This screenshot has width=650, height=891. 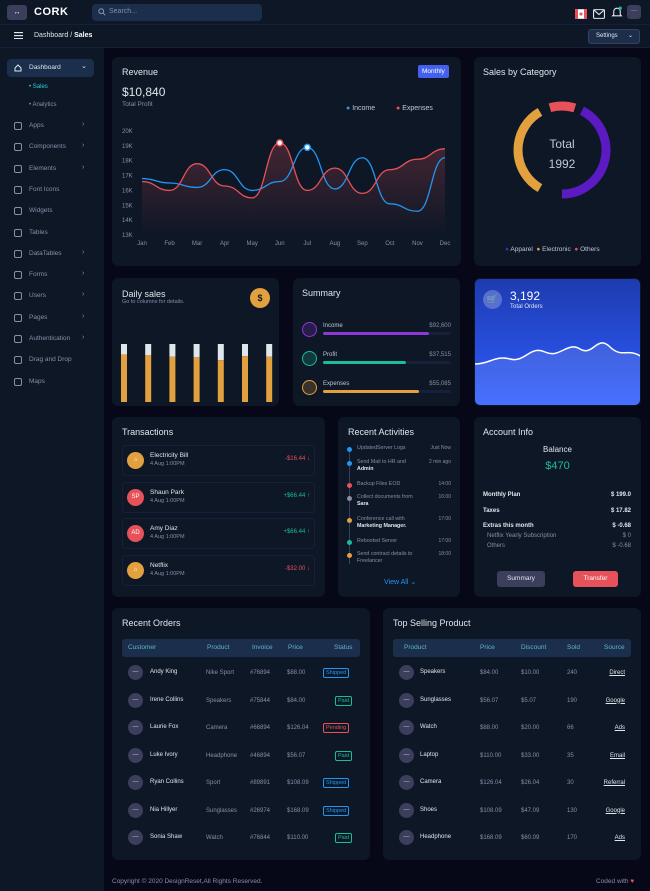 I want to click on daily-sales-title: Daily sales, so click(x=144, y=294).